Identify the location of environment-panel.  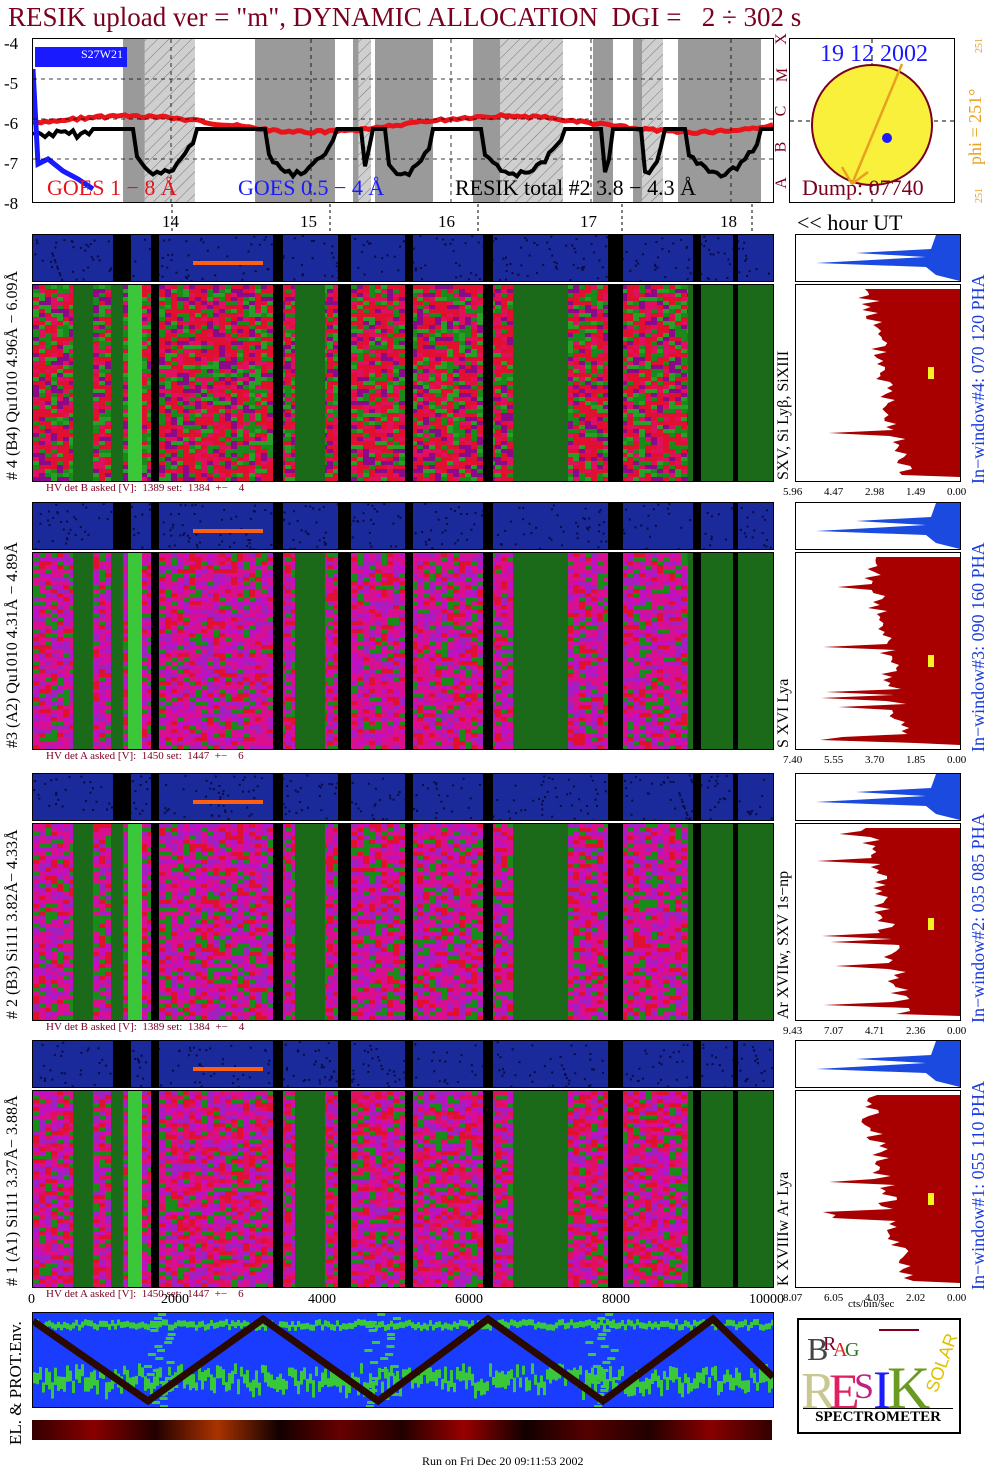
(403, 1360).